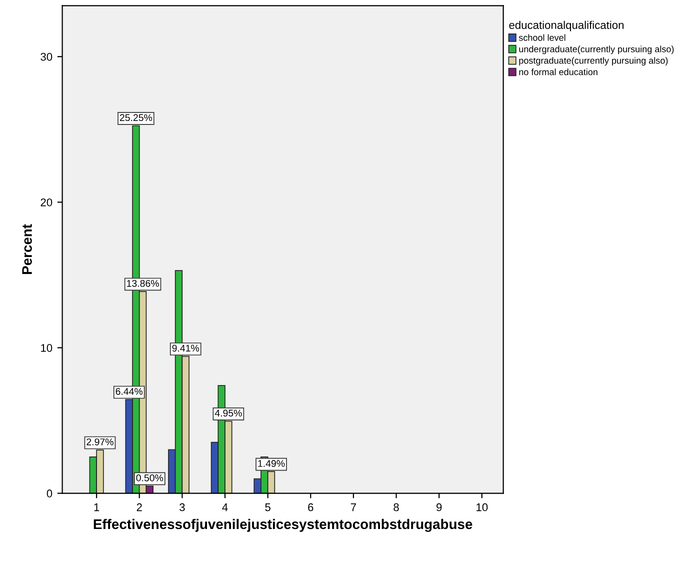 The width and height of the screenshot is (700, 567). Describe the element at coordinates (542, 37) in the screenshot. I see `legend-label: school level` at that location.